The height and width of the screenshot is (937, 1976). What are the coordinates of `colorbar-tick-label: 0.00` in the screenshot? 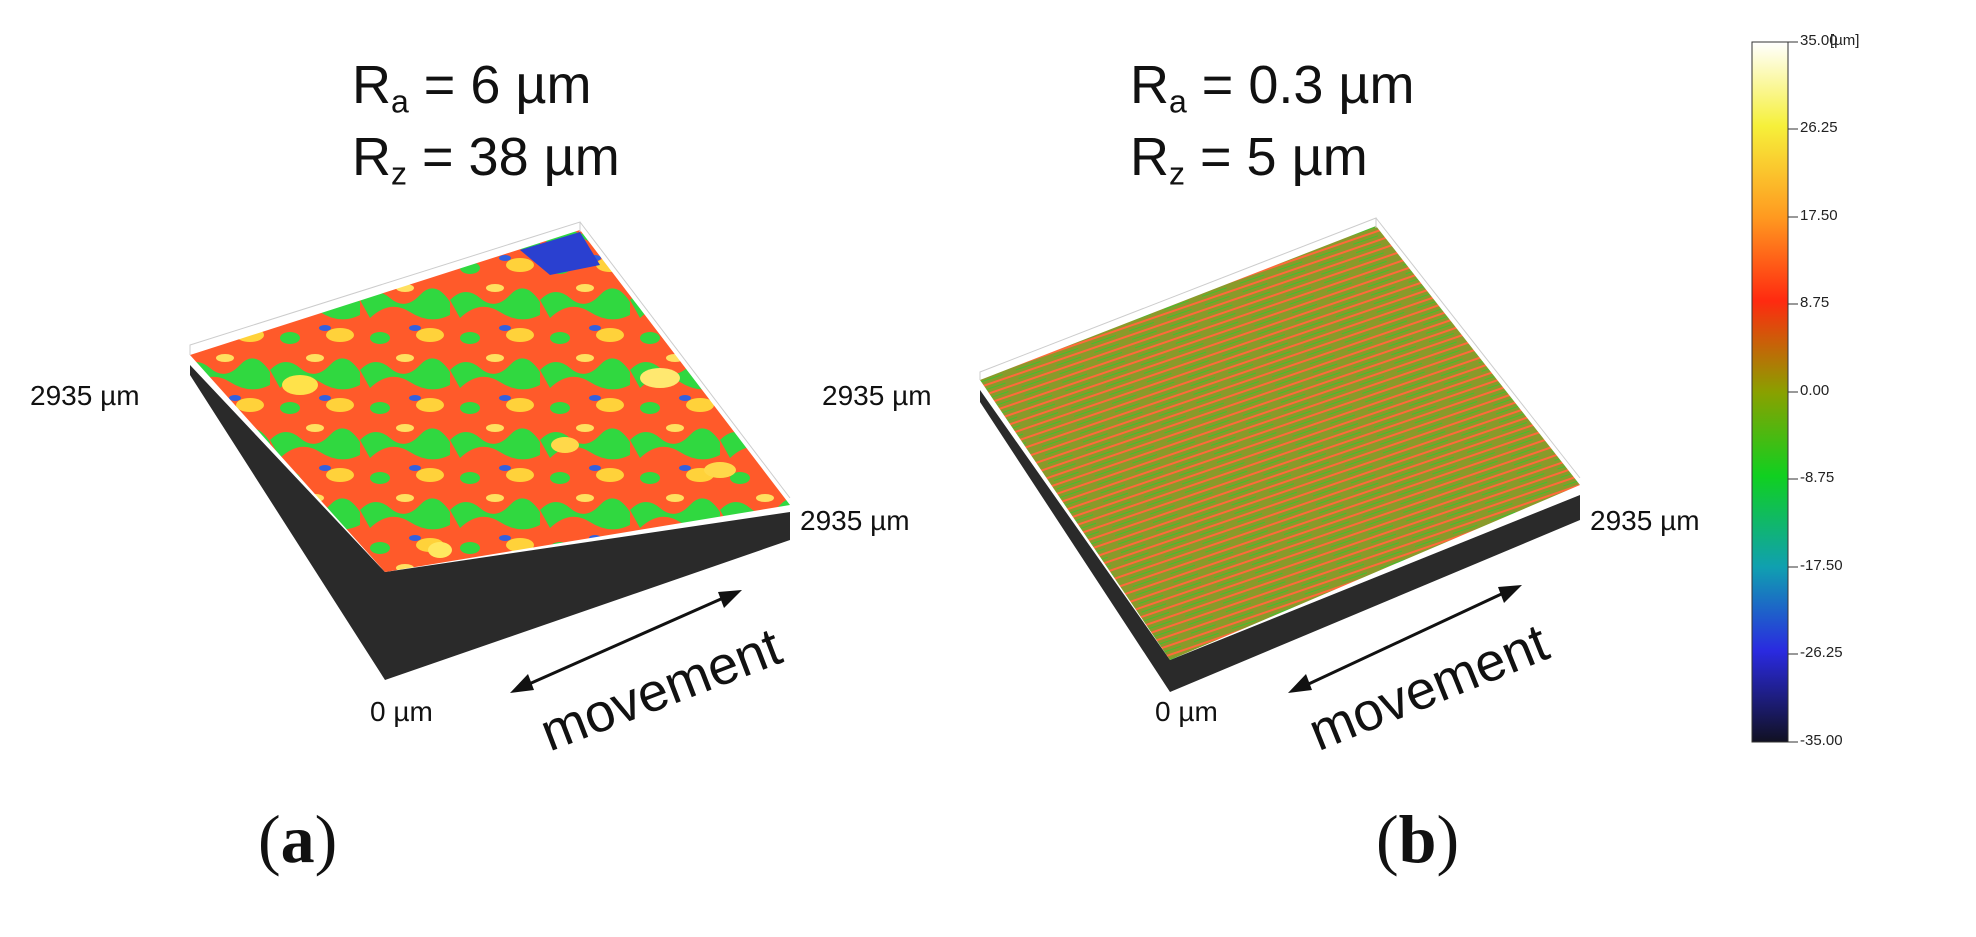 It's located at (1815, 390).